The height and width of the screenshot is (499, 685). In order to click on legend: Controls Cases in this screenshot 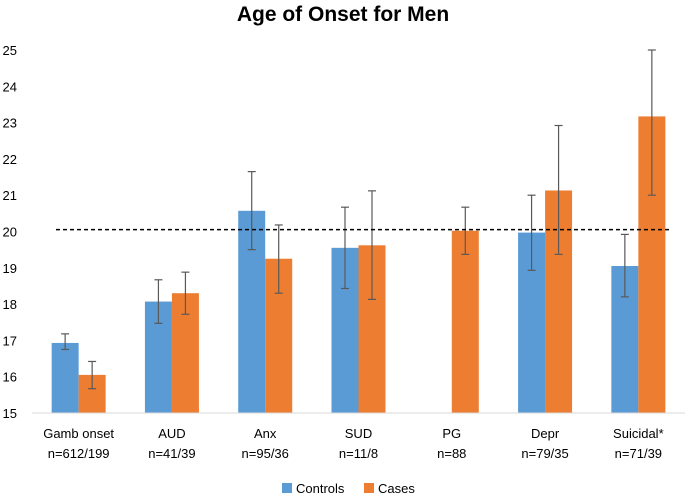, I will do `click(348, 488)`.